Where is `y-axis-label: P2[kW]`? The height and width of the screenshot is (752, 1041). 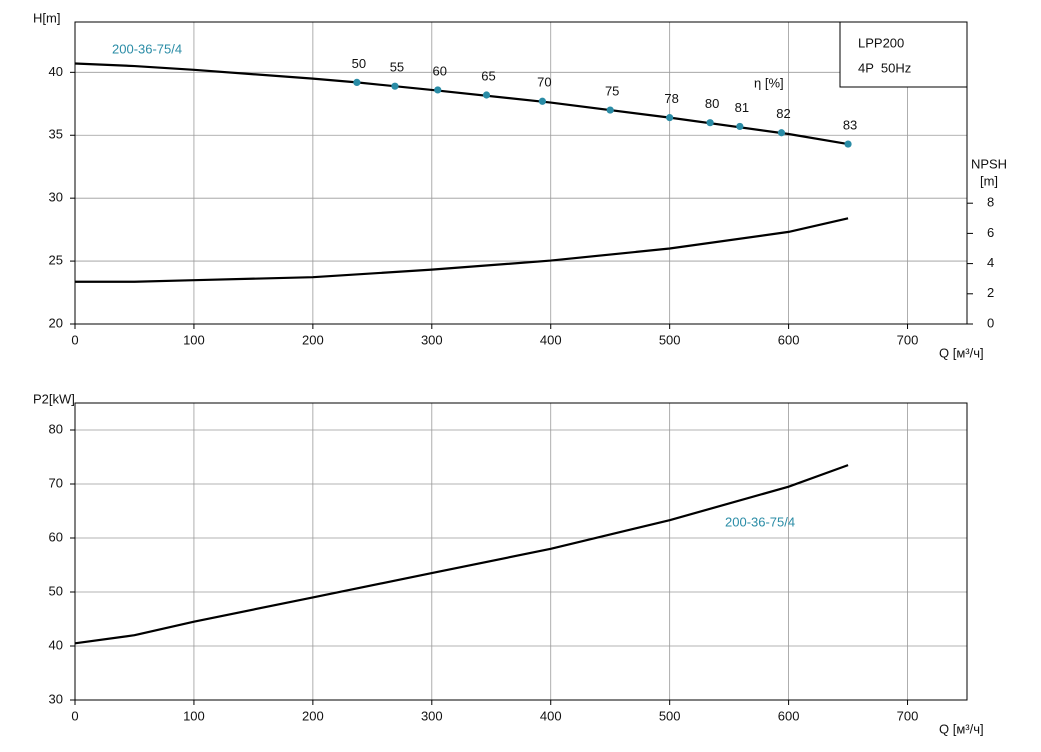 y-axis-label: P2[kW] is located at coordinates (54, 398).